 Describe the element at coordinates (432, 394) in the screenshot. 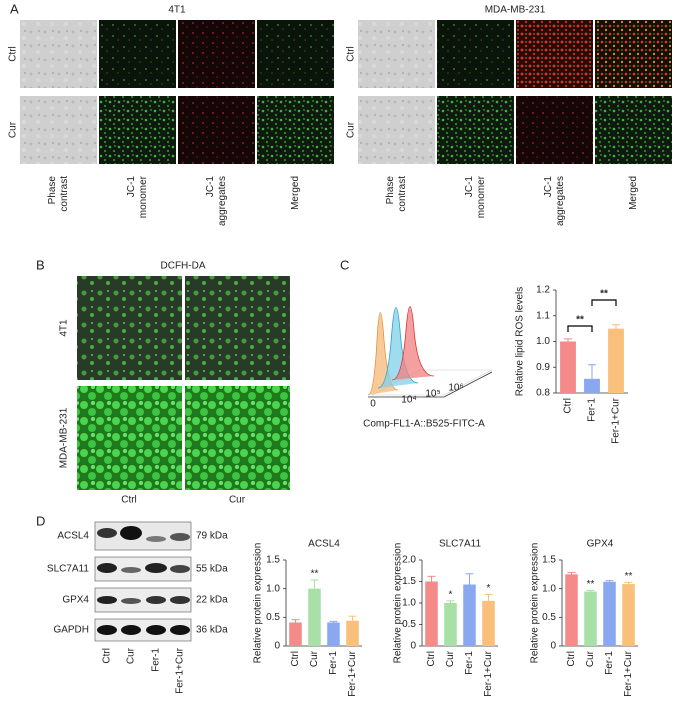

I see `flow-tick-label: 10⁵` at that location.